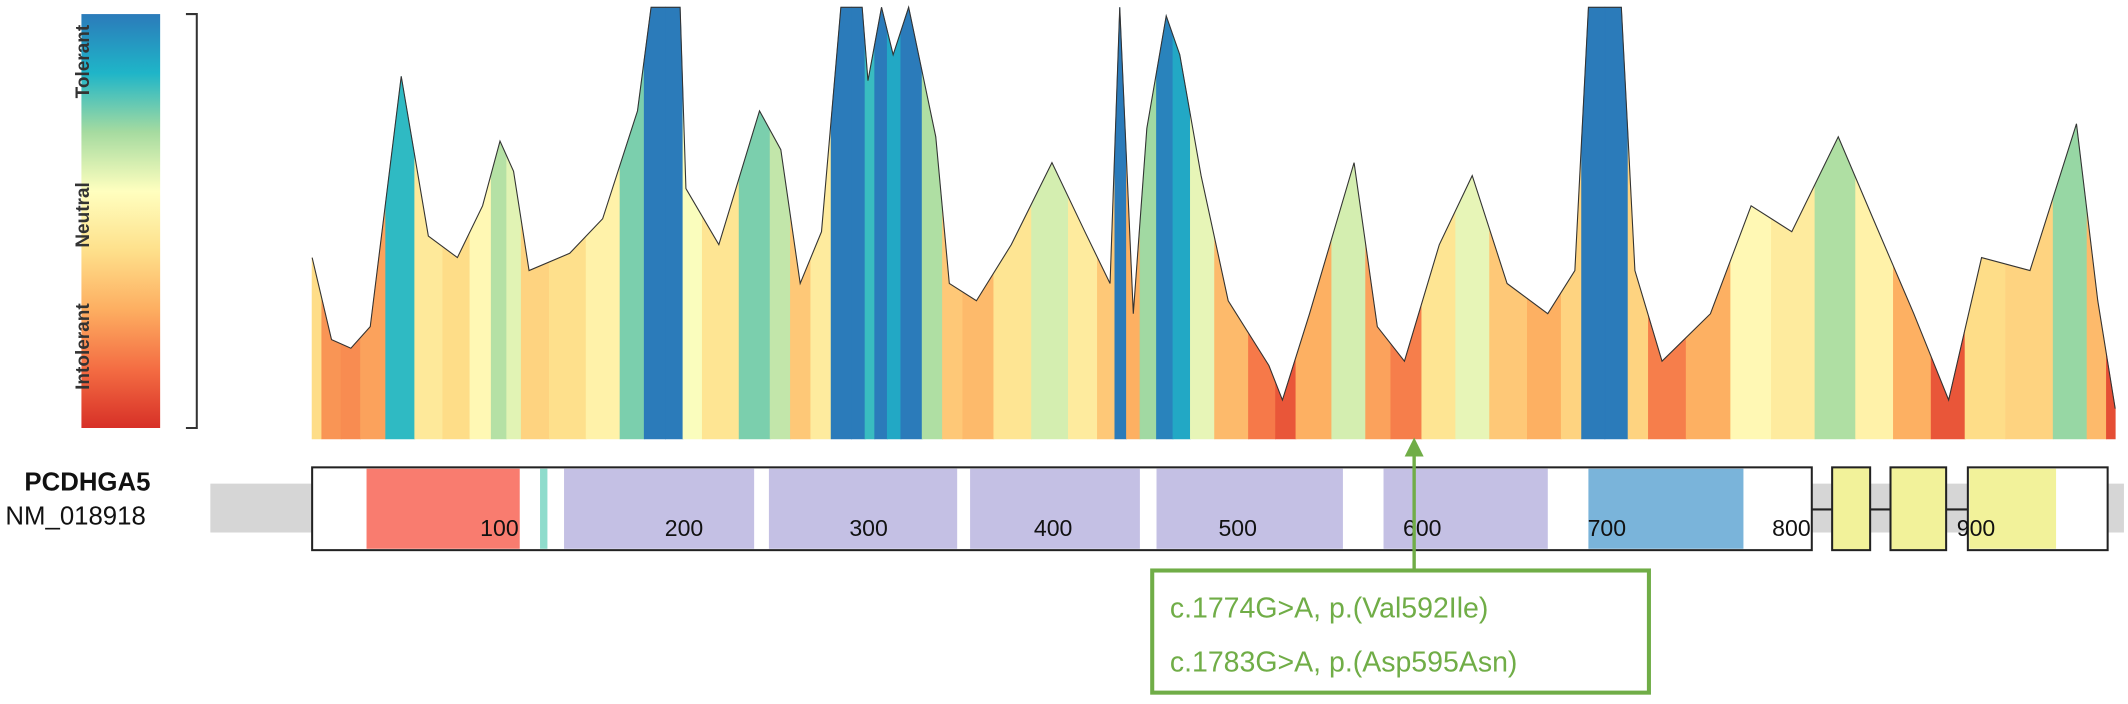 This screenshot has width=2128, height=704. What do you see at coordinates (83, 346) in the screenshot?
I see `colorbar-label: Intolerant` at bounding box center [83, 346].